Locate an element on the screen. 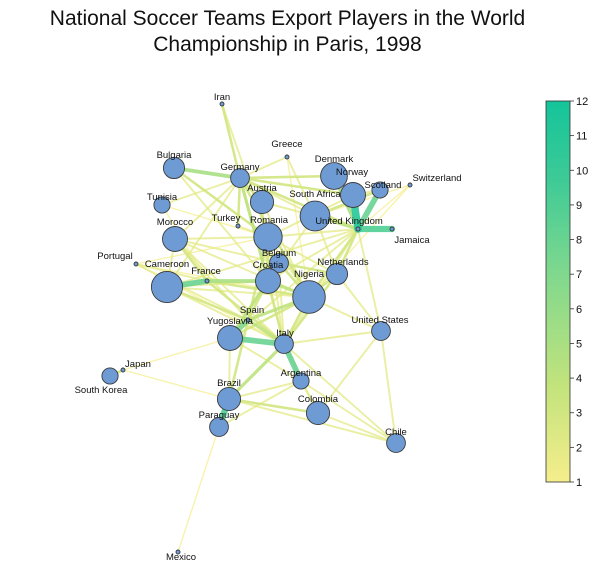  edge-tunisia-romania is located at coordinates (215, 221).